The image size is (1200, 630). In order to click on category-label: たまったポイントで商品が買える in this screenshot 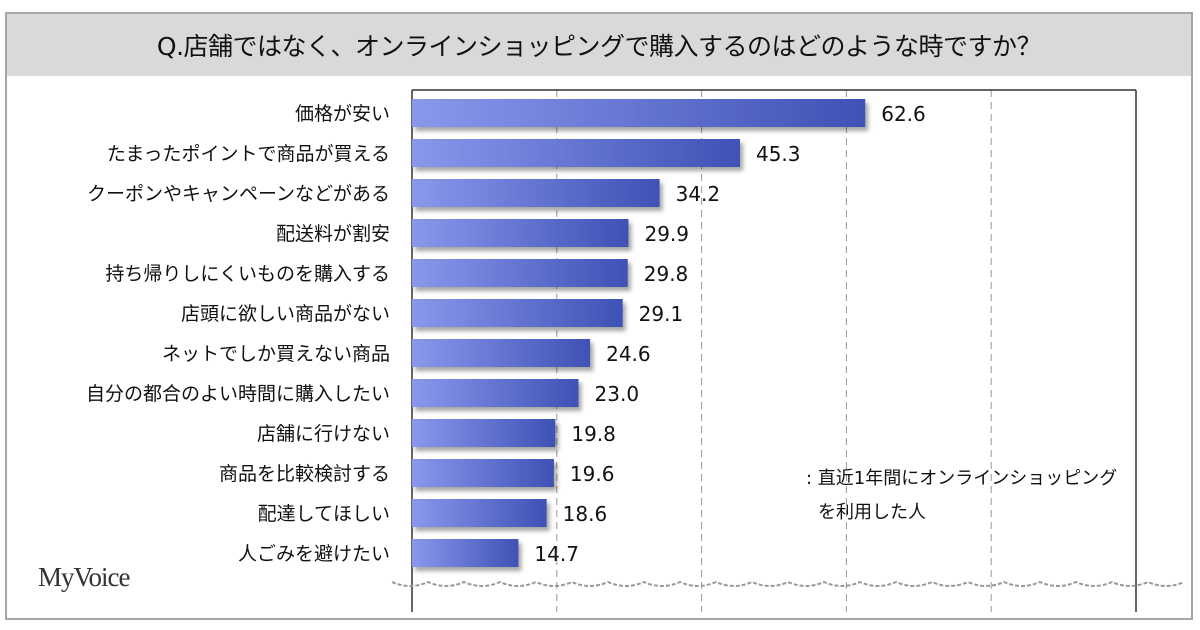, I will do `click(248, 154)`.